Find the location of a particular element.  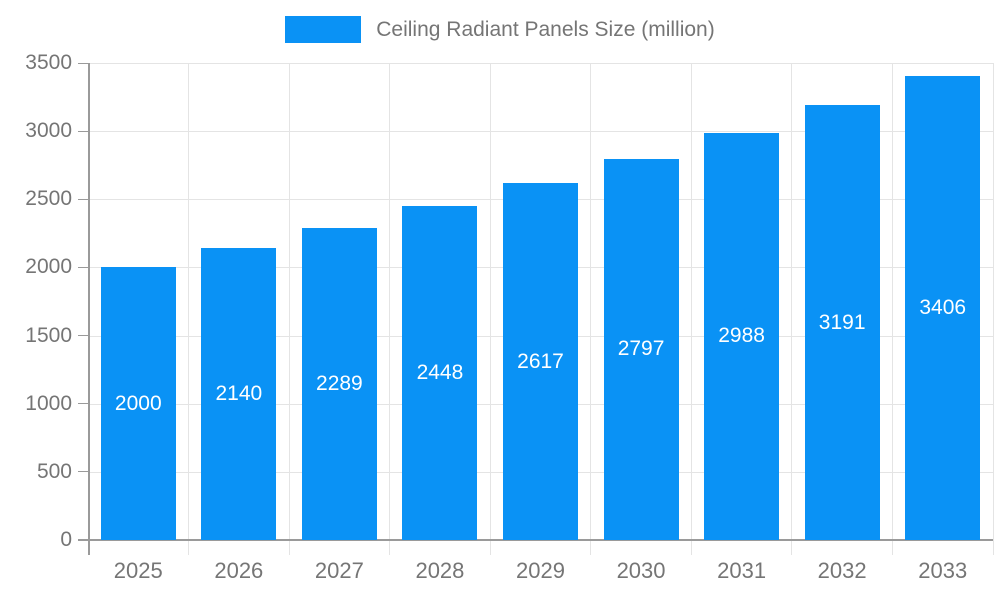

bar-2031: 2988 is located at coordinates (742, 336).